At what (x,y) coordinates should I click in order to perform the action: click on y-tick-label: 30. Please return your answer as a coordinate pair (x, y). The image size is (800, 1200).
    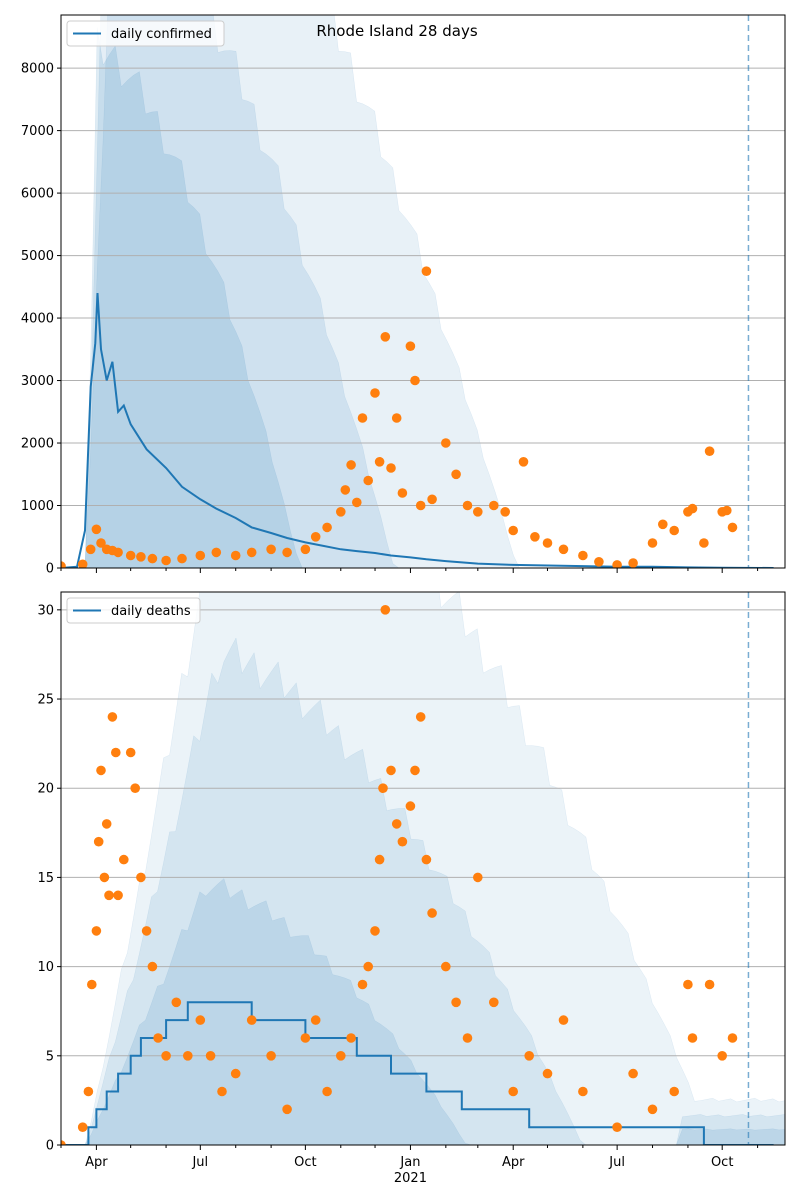
    Looking at the image, I should click on (45, 610).